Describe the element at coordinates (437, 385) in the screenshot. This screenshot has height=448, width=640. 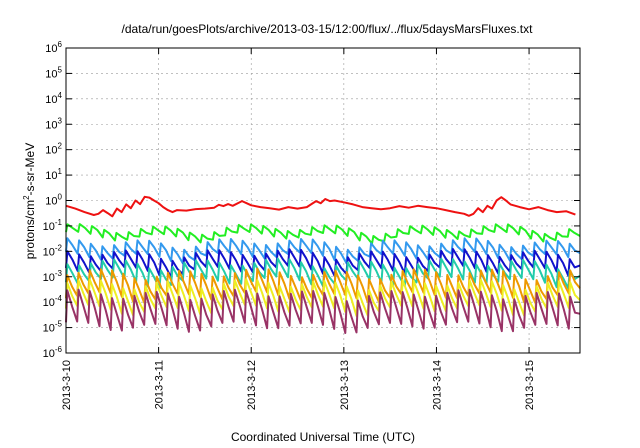
I see `x-tick-label: 2013-3-14` at that location.